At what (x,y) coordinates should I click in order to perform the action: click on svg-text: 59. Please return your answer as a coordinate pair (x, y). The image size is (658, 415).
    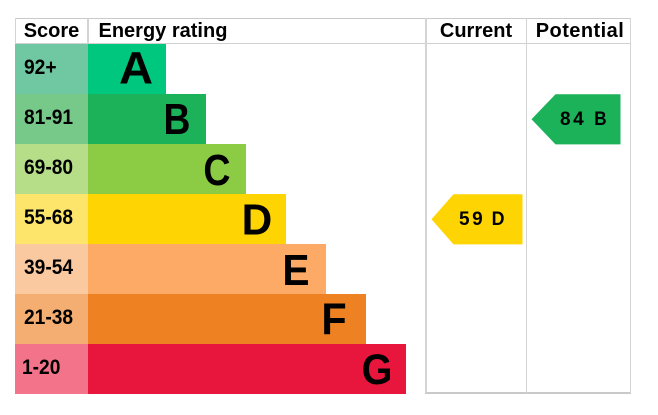
    Looking at the image, I should click on (472, 219).